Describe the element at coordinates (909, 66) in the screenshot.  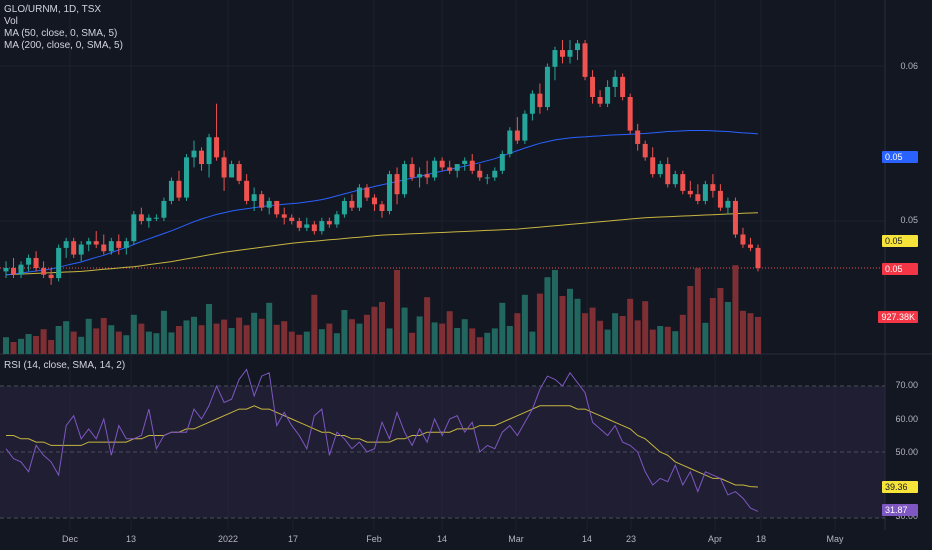
I see `price-tick-label: 0.06` at that location.